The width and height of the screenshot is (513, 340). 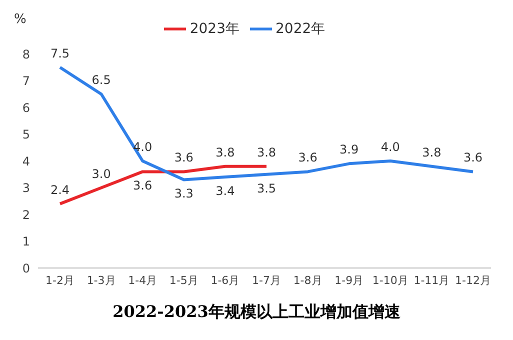 What do you see at coordinates (26, 81) in the screenshot?
I see `y-tick-label: 7` at bounding box center [26, 81].